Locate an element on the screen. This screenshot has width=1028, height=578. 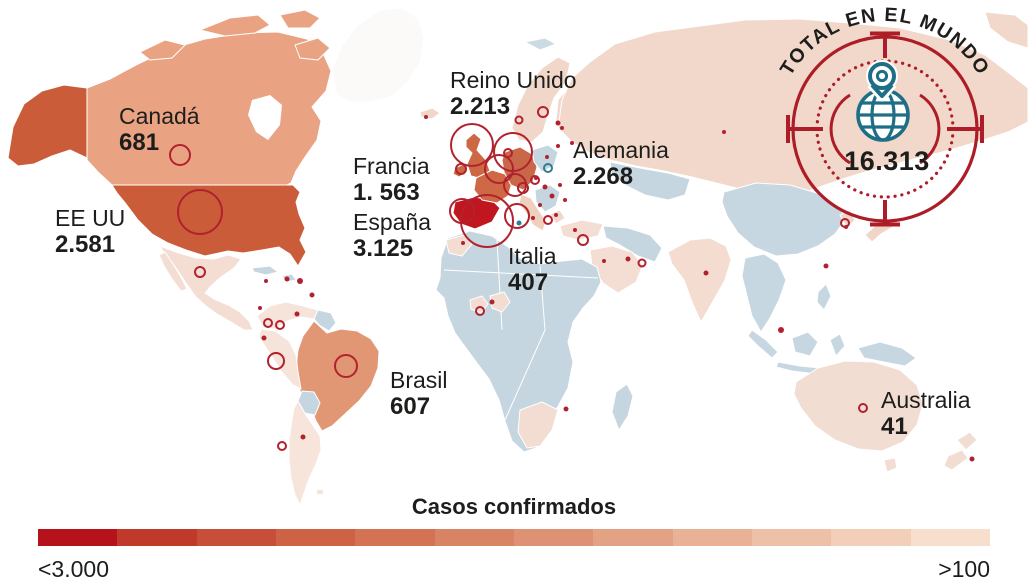
country-value: 681 is located at coordinates (139, 142).